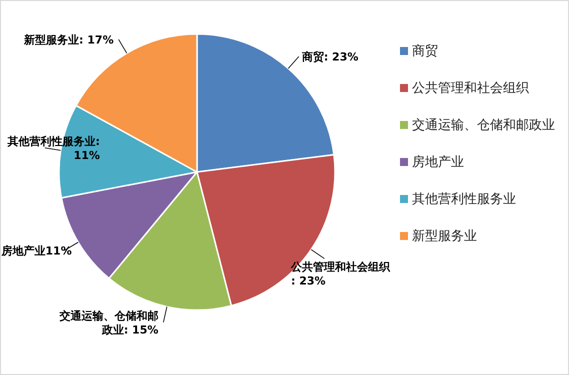 The width and height of the screenshot is (569, 375). Describe the element at coordinates (36, 251) in the screenshot. I see `data-label: 房地产业11%` at that location.